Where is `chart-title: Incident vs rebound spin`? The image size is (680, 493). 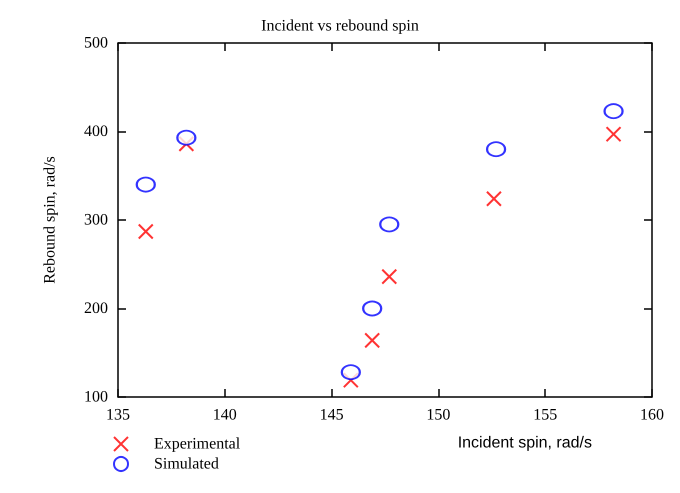 chart-title: Incident vs rebound spin is located at coordinates (340, 26).